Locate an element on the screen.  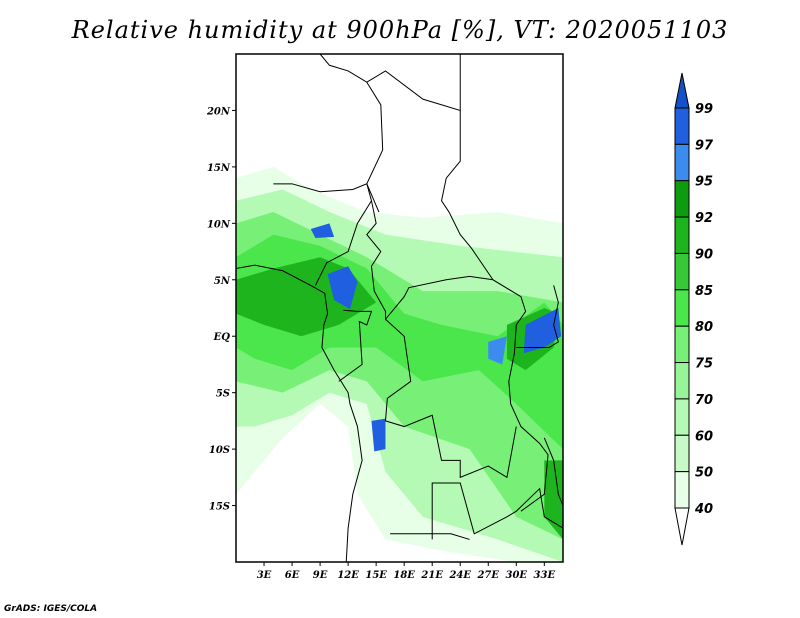
y-tick-label: 15S is located at coordinates (219, 507).